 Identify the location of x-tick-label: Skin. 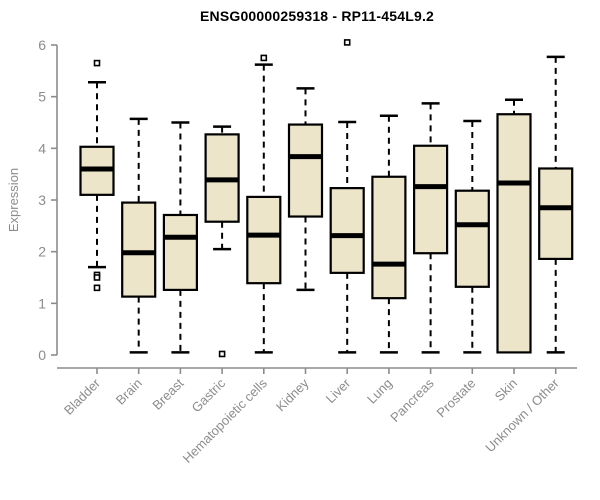
(506, 390).